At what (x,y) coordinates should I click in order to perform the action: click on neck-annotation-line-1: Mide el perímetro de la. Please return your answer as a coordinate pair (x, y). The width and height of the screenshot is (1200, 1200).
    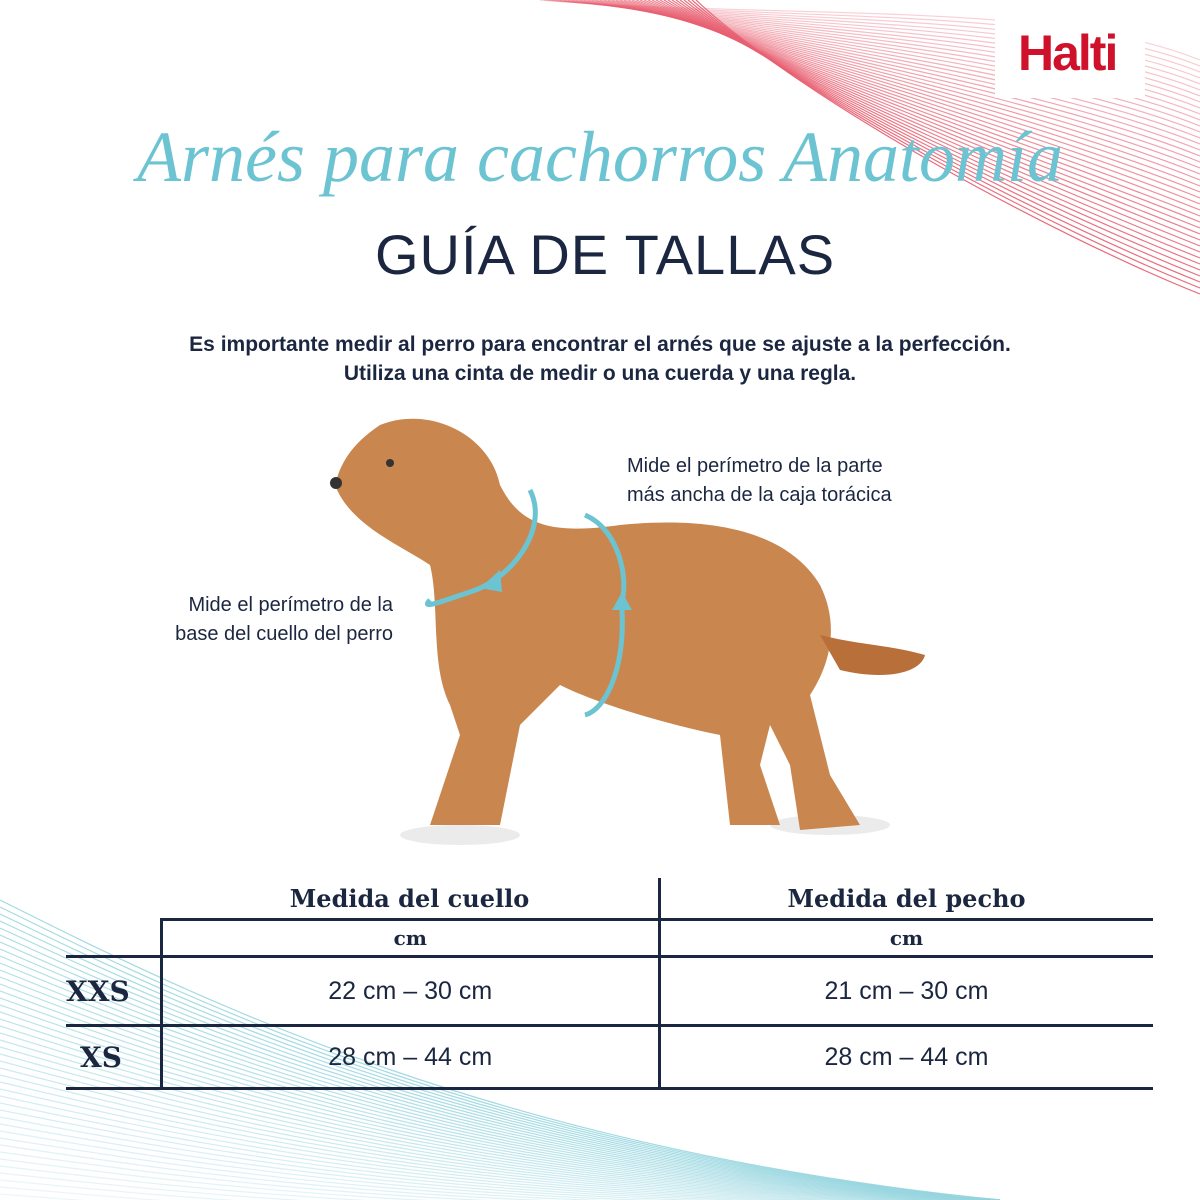
    Looking at the image, I should click on (290, 605).